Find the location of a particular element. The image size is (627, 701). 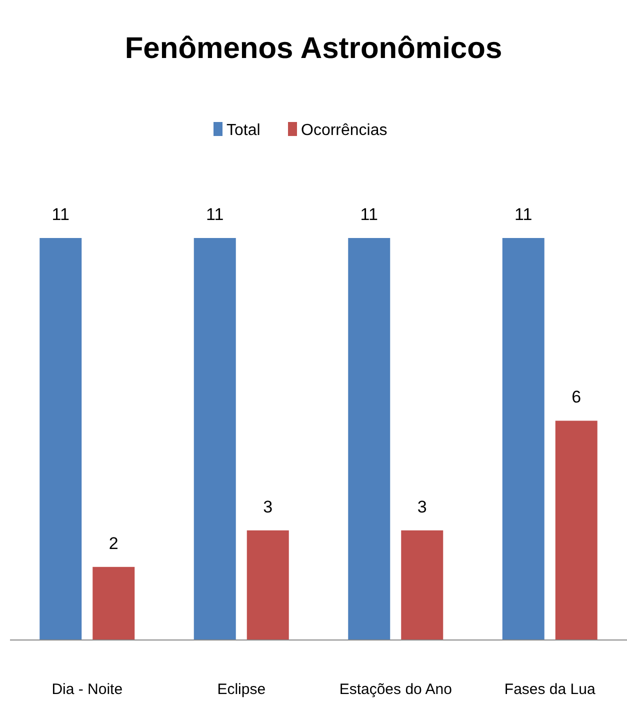

chart-title: Fenômenos Astronômicos is located at coordinates (313, 48).